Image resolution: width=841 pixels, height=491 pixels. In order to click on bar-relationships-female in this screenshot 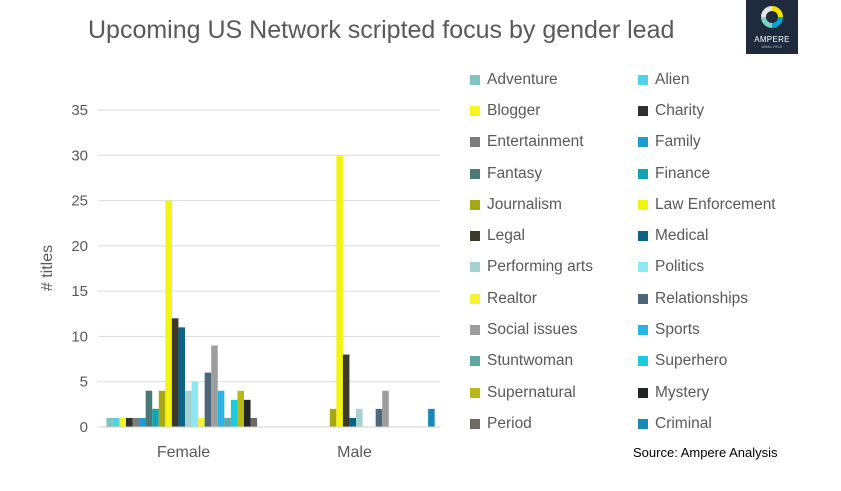, I will do `click(208, 399)`.